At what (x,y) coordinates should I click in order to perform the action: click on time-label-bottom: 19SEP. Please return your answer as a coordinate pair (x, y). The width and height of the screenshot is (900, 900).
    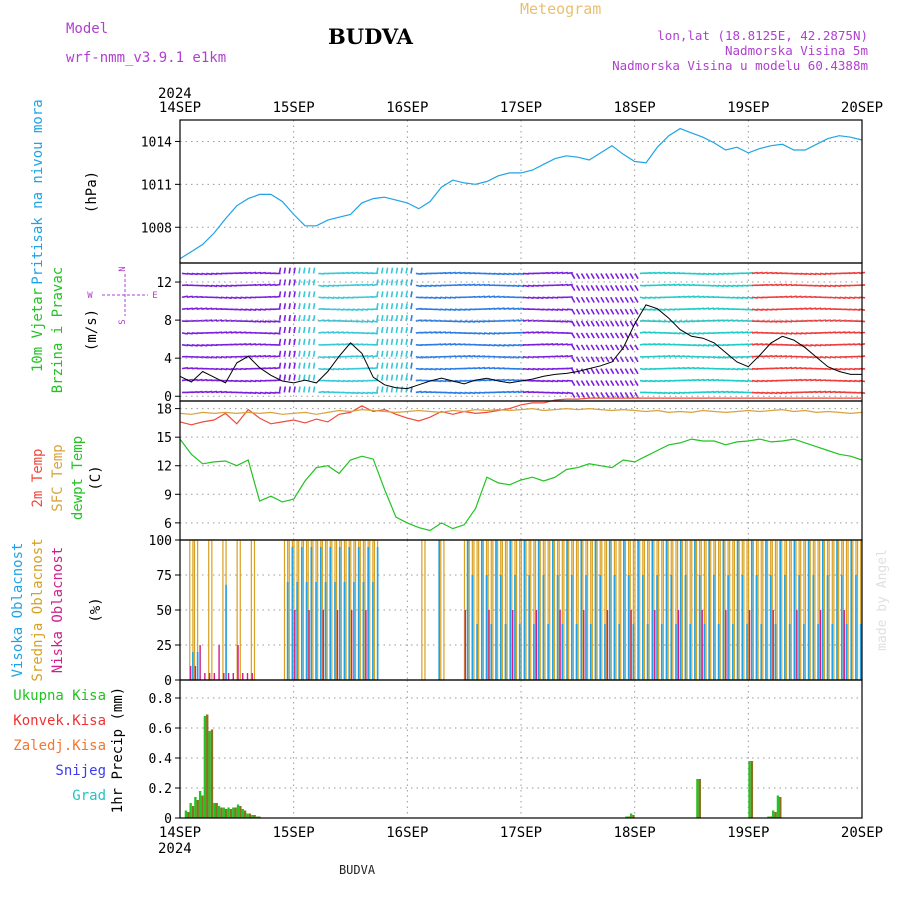
    Looking at the image, I should click on (748, 833).